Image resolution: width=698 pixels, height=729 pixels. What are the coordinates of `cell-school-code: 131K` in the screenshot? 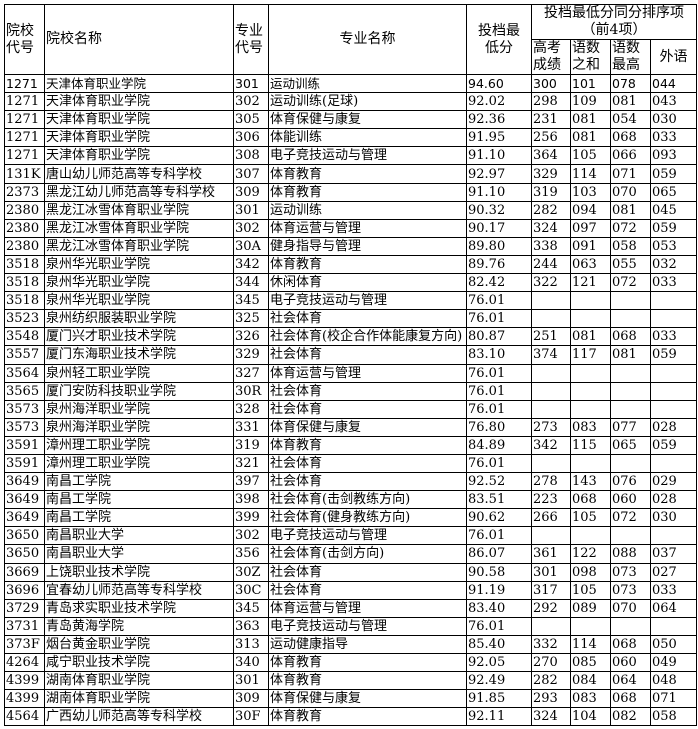 It's located at (24, 174).